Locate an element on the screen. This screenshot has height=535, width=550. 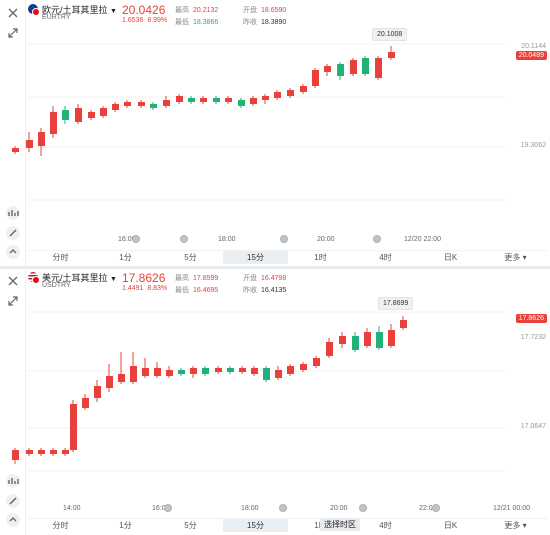
x-axis-label: 18:00 is located at coordinates (250, 508).